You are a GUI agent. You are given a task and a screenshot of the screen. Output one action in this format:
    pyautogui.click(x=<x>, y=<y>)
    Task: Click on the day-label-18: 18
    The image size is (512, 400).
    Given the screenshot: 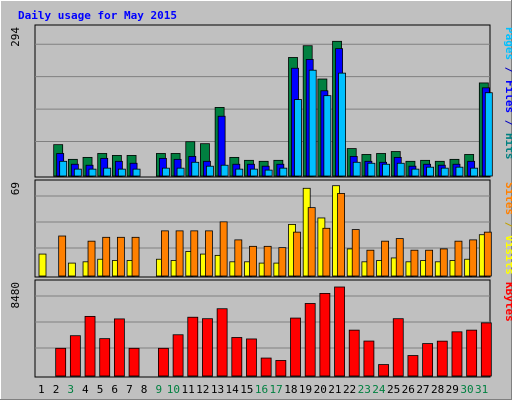 What is the action you would take?
    pyautogui.click(x=290, y=389)
    